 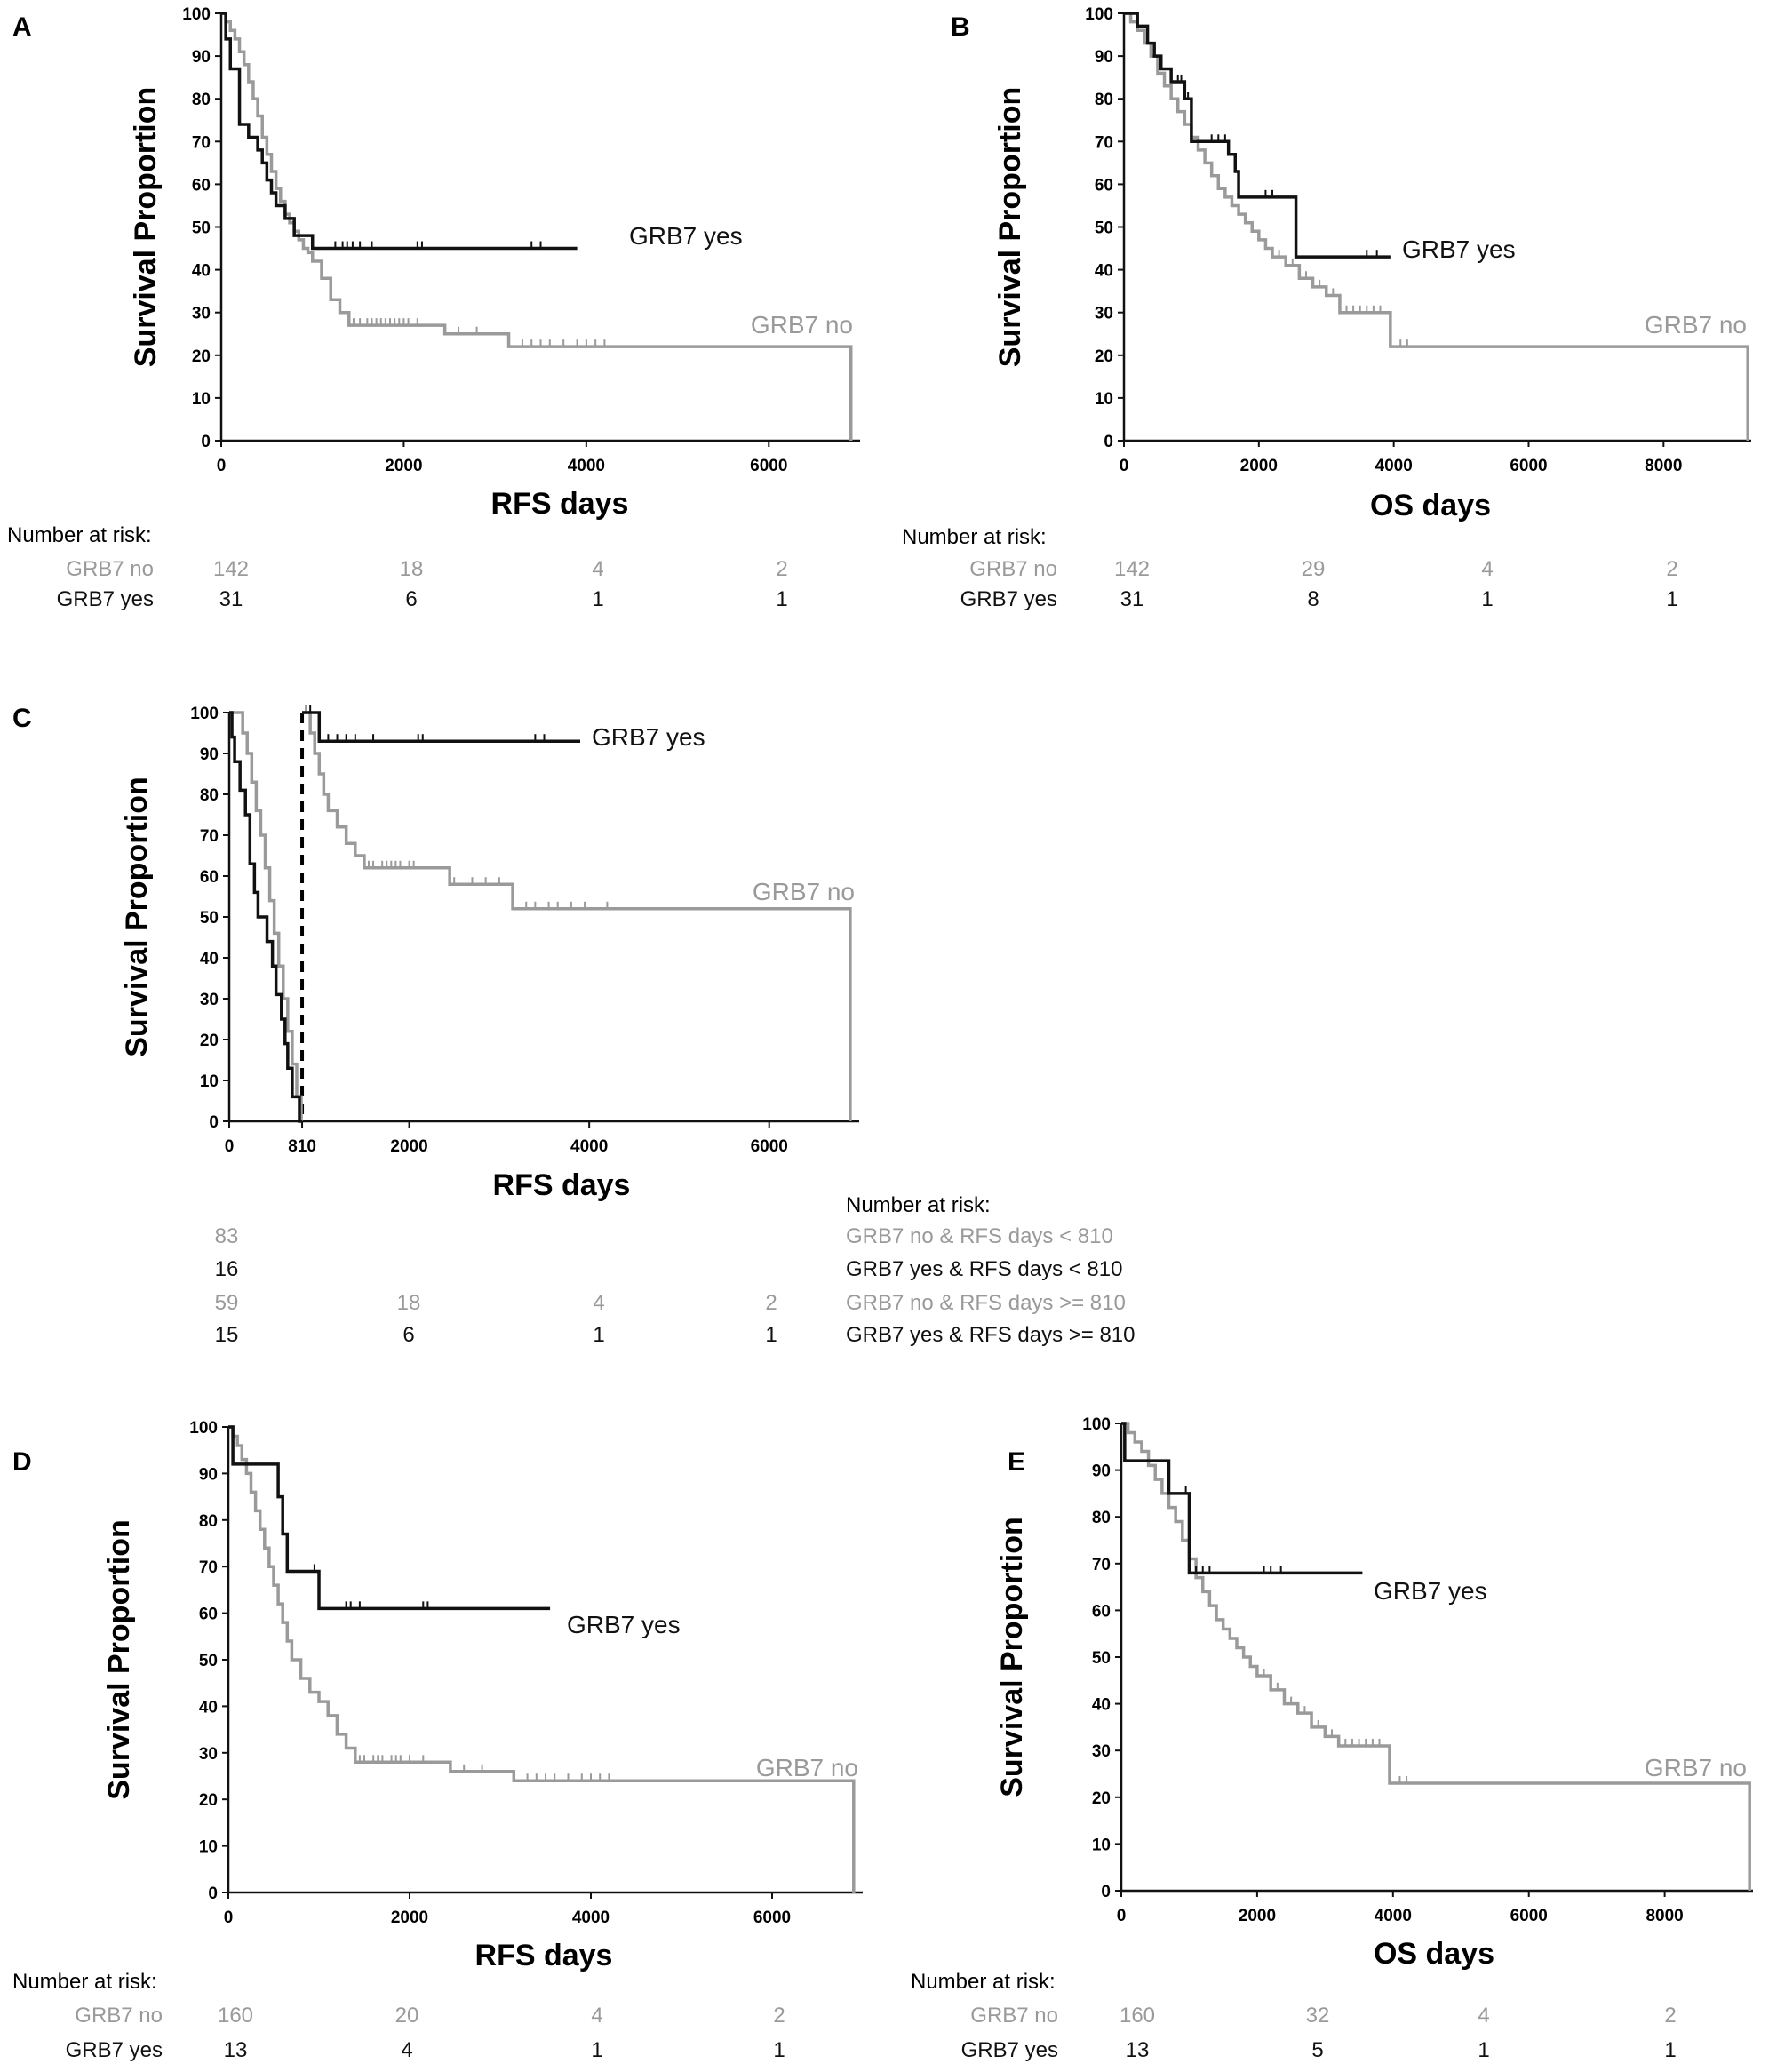 I want to click on panel-letter: B, so click(x=960, y=27).